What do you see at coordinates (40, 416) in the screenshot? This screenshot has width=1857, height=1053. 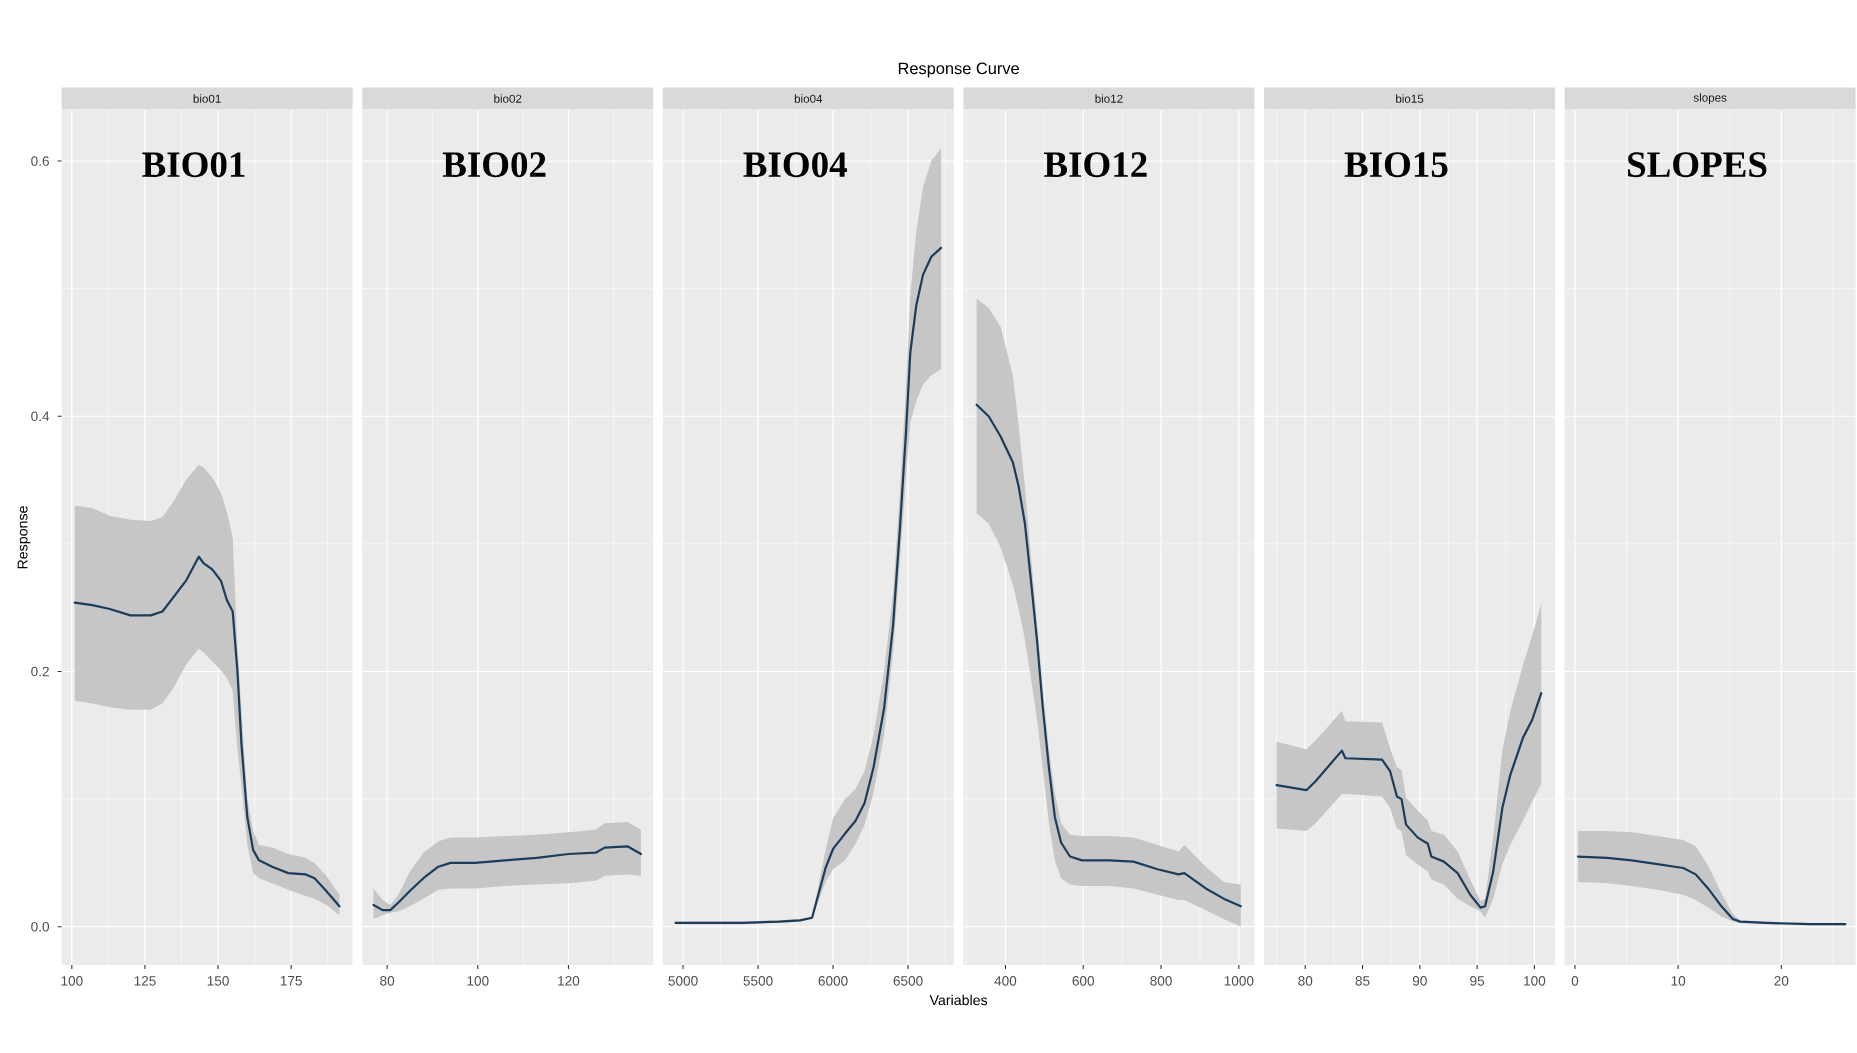 I see `y-tick-label: 0.4` at bounding box center [40, 416].